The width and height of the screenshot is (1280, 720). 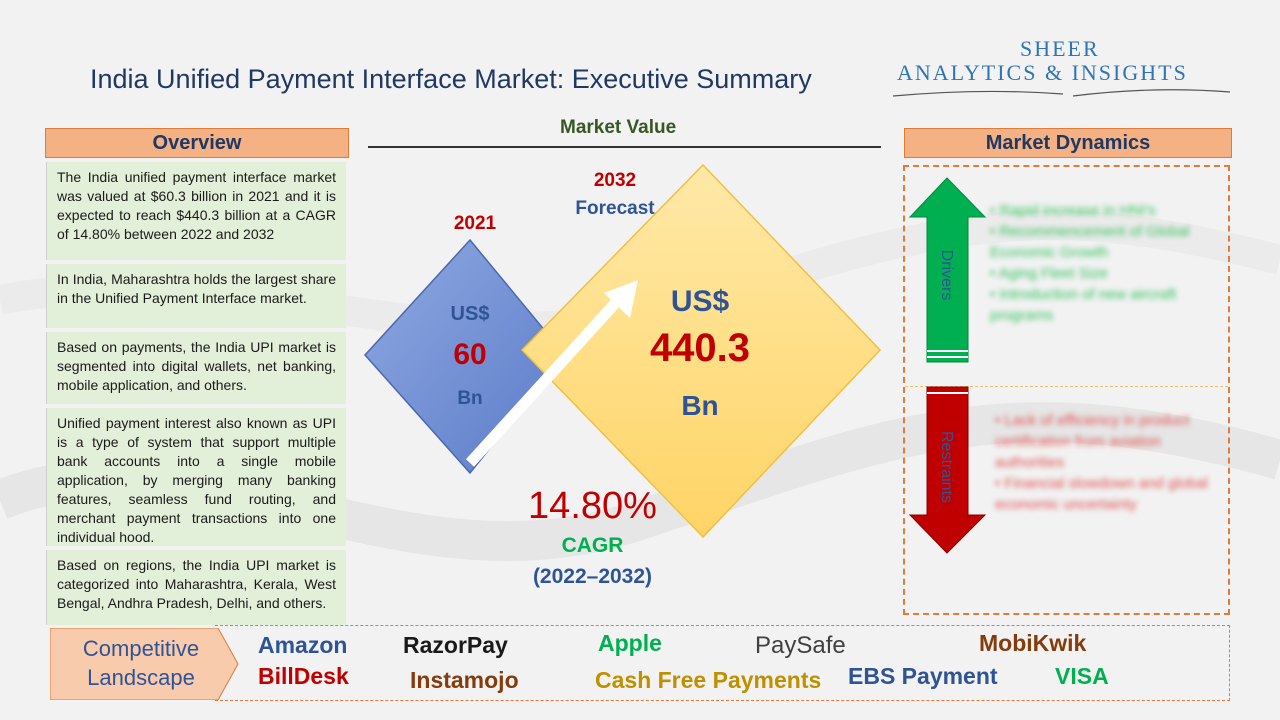 I want to click on driver-item: Recommencement of Global Economic Growth, so click(x=1102, y=242).